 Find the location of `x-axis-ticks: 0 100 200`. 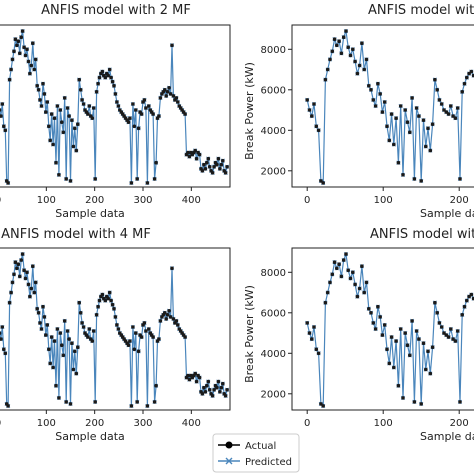

x-axis-ticks: 0 100 200 is located at coordinates (386, 419).